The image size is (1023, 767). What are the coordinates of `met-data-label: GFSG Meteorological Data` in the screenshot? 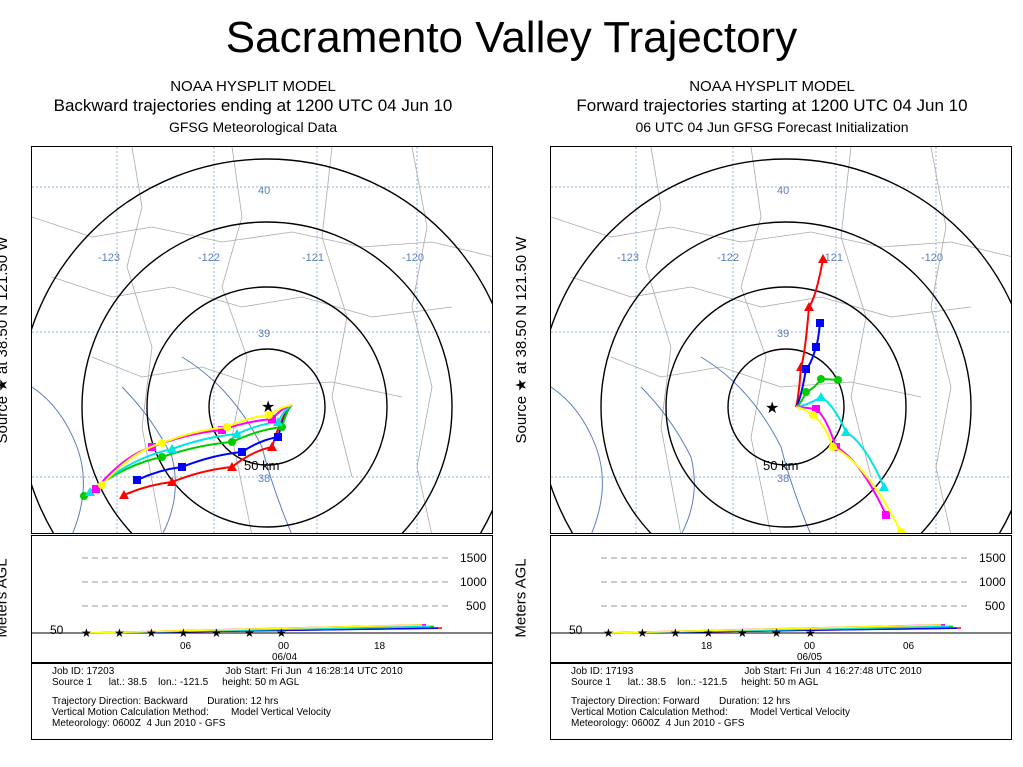 It's located at (253, 127).